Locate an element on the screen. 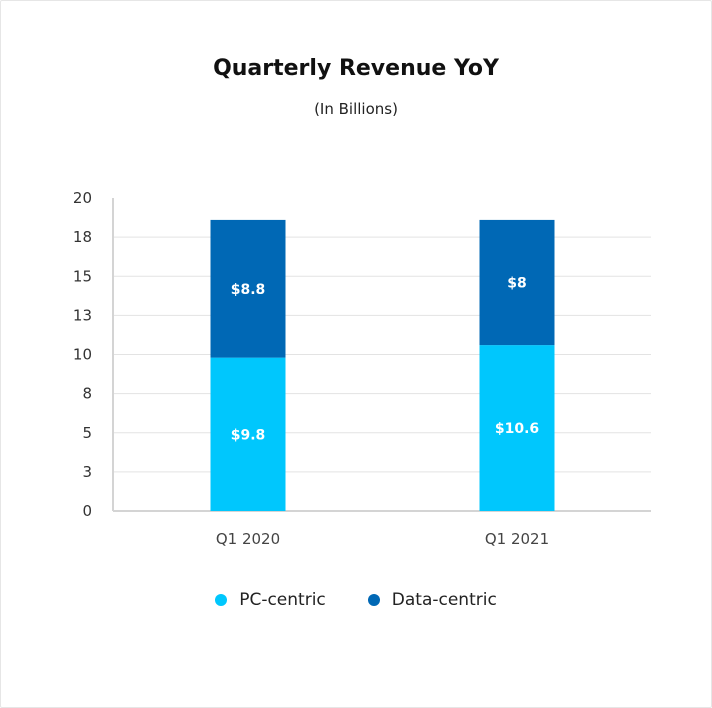  y-tick-label: 8 is located at coordinates (87, 394).